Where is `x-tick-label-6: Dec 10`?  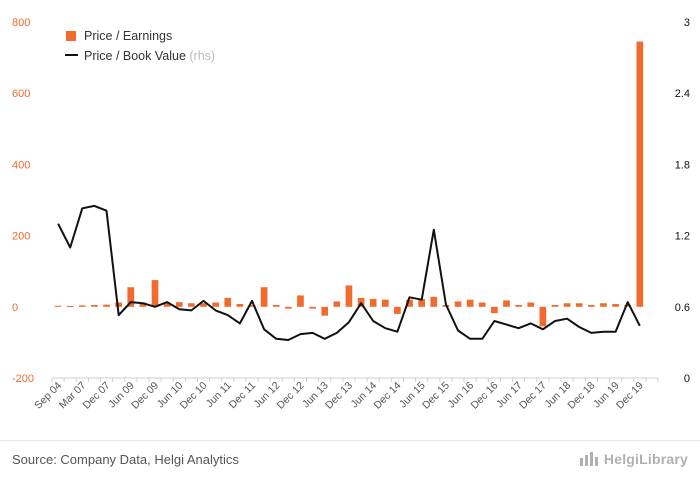
x-tick-label-6: Dec 10 is located at coordinates (194, 396).